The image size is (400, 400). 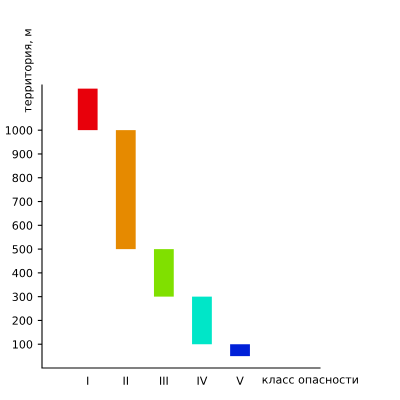 What do you see at coordinates (87, 380) in the screenshot?
I see `x-tick-label: I` at bounding box center [87, 380].